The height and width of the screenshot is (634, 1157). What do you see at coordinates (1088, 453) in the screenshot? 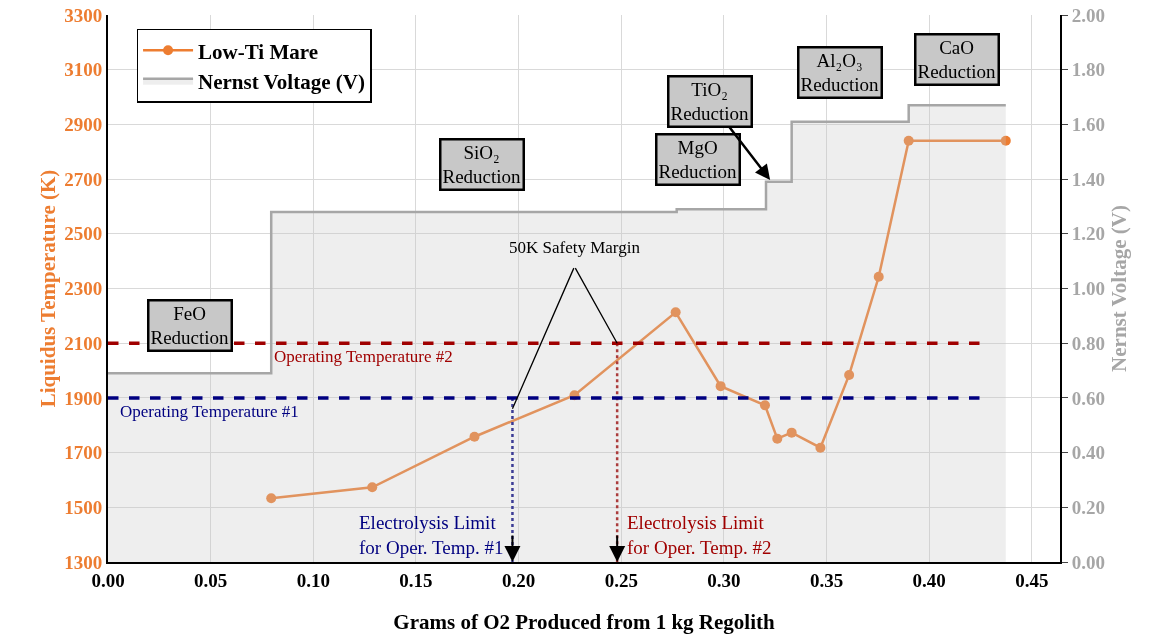
I see `y2-tick-label: 0.40` at bounding box center [1088, 453].